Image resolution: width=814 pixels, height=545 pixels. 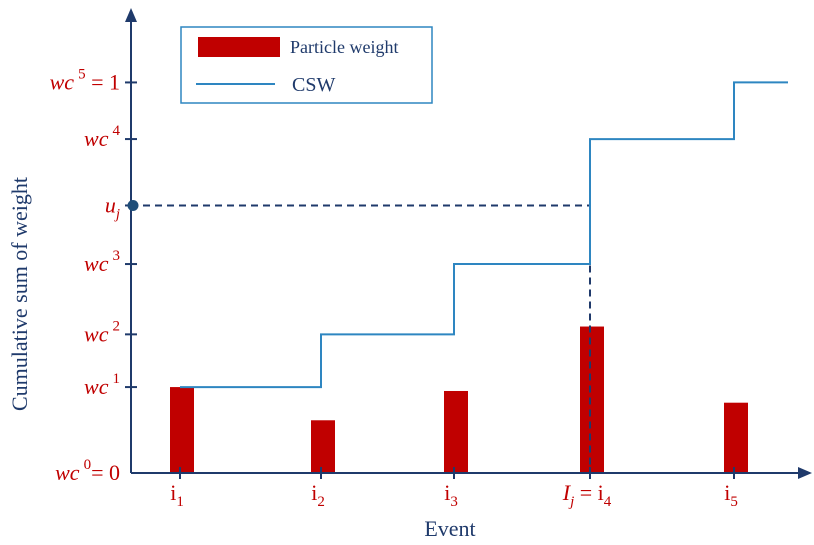 What do you see at coordinates (19, 294) in the screenshot?
I see `y-axis-title: Cumulative sum of weight` at bounding box center [19, 294].